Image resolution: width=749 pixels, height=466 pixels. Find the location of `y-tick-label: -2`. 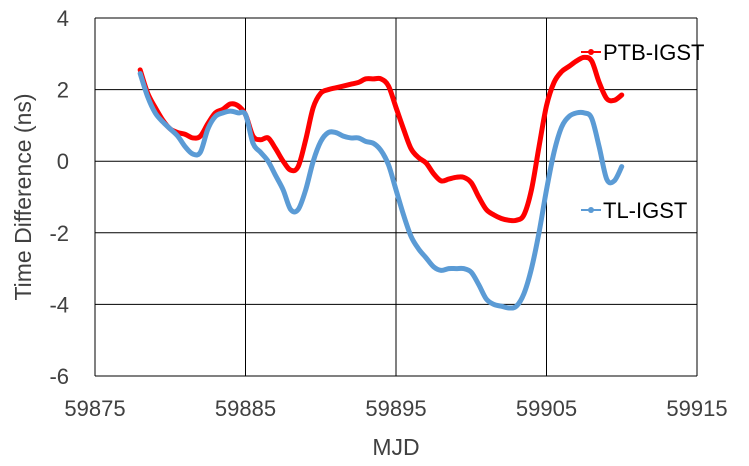

y-tick-label: -2 is located at coordinates (59, 233).